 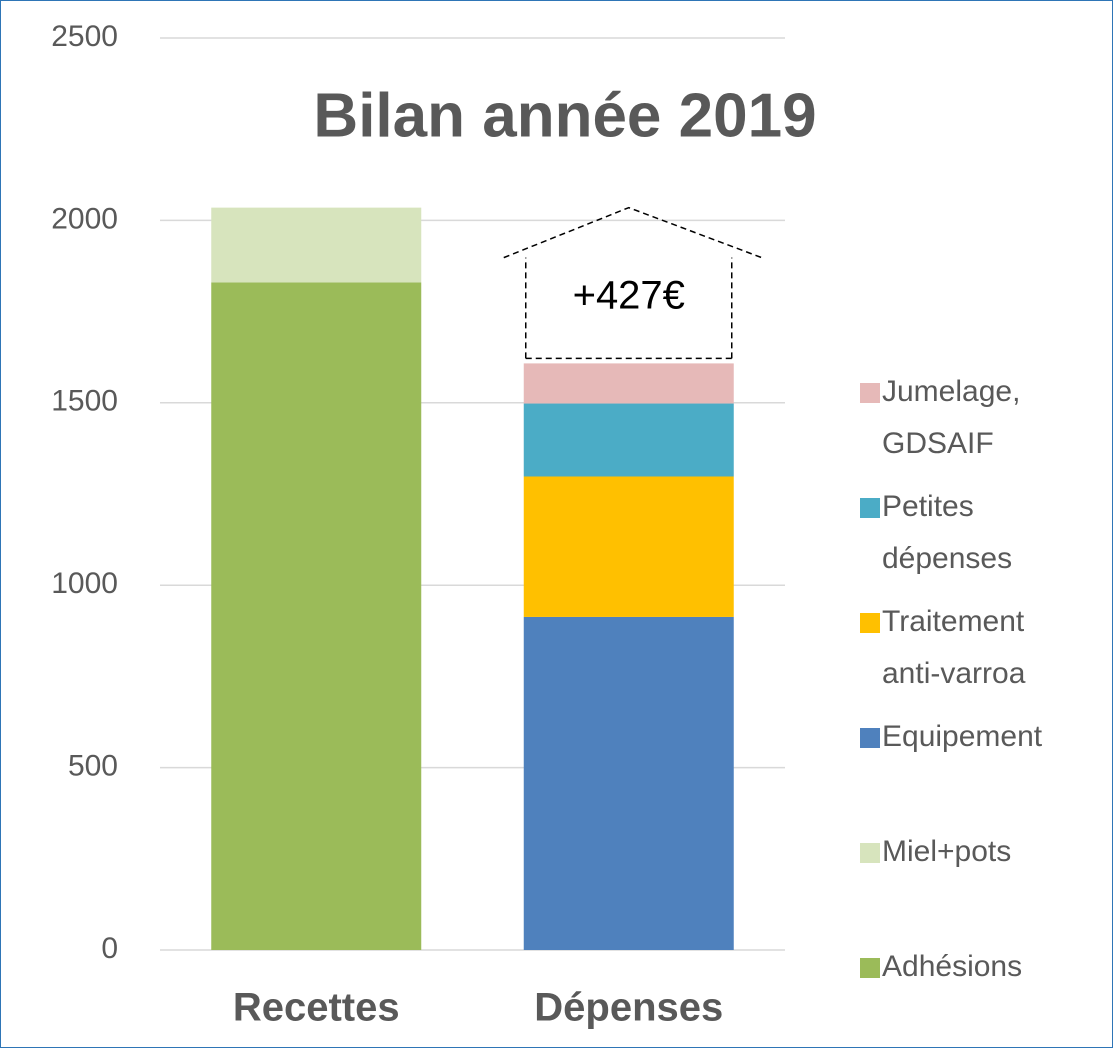 I want to click on legend-label: Adhésions, so click(x=952, y=966).